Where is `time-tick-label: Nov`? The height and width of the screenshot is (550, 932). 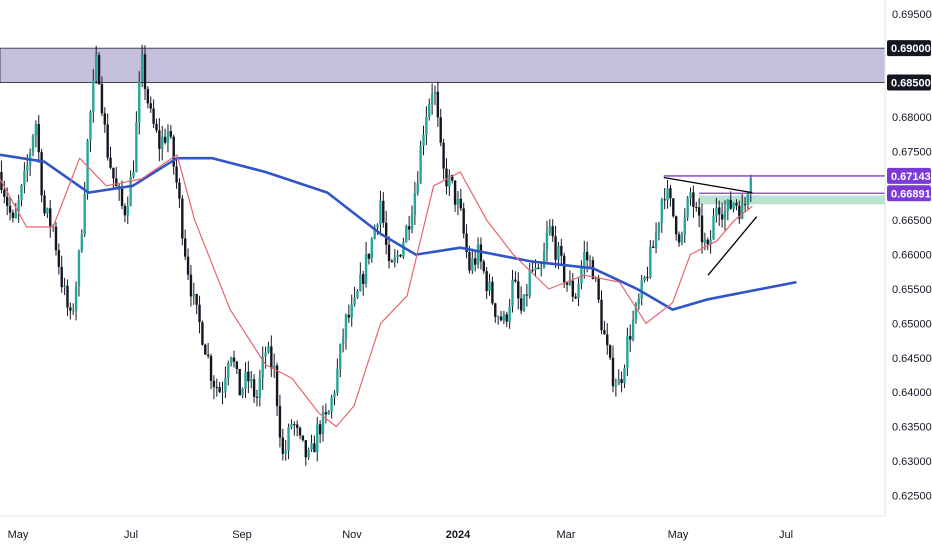 time-tick-label: Nov is located at coordinates (352, 535).